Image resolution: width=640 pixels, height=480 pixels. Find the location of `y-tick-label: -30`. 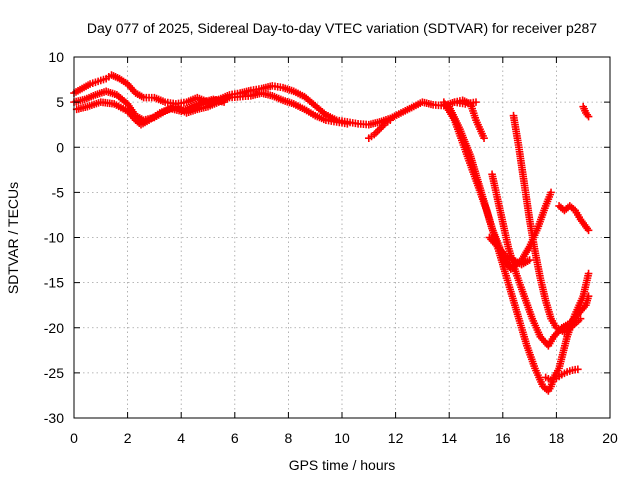

y-tick-label: -30 is located at coordinates (54, 418).